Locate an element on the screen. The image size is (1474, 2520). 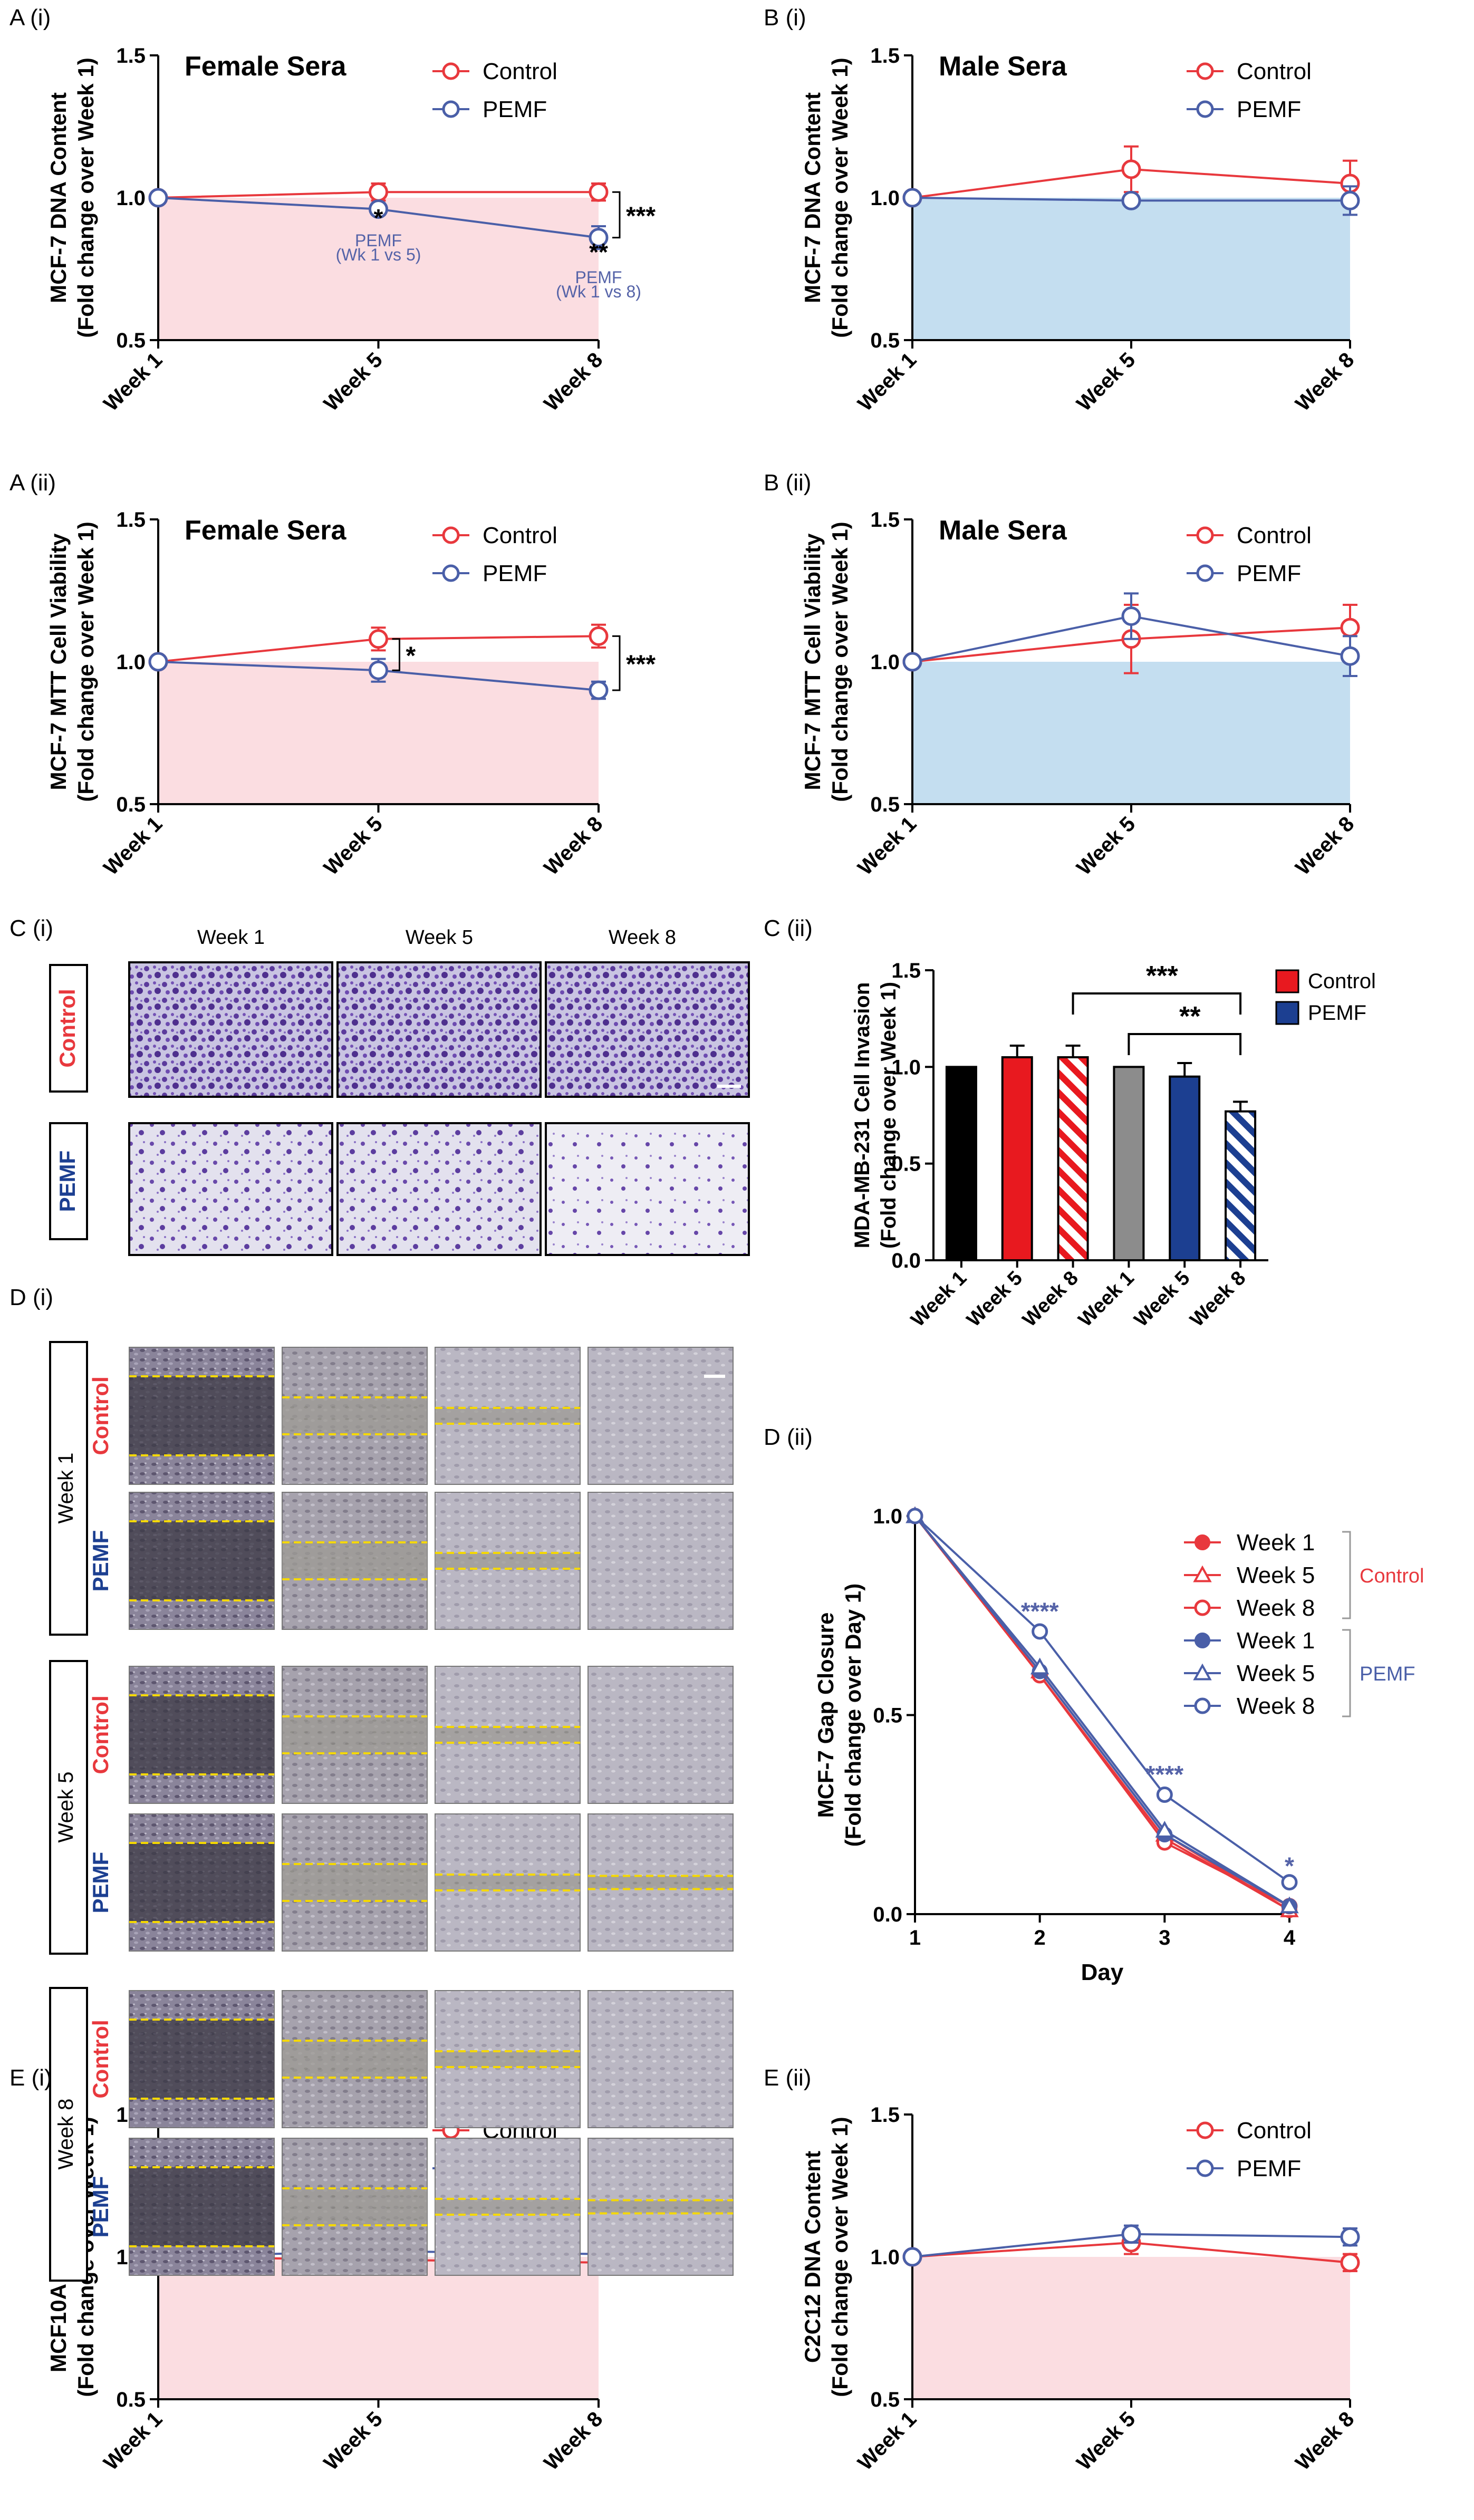
scratch-micrograph is located at coordinates (660, 2059).